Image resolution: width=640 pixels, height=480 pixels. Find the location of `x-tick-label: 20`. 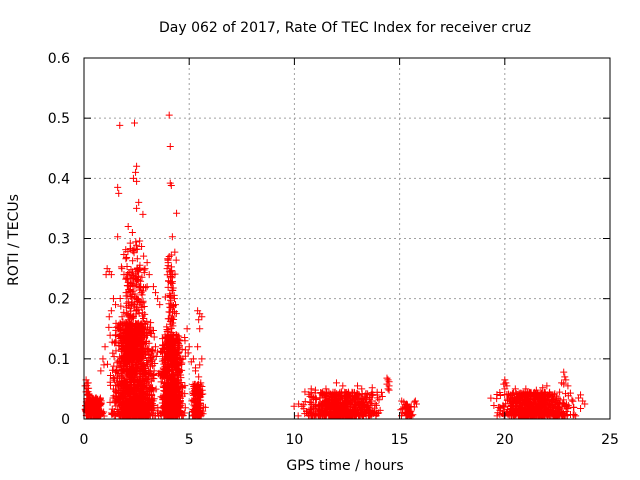

x-tick-label: 20 is located at coordinates (505, 440).